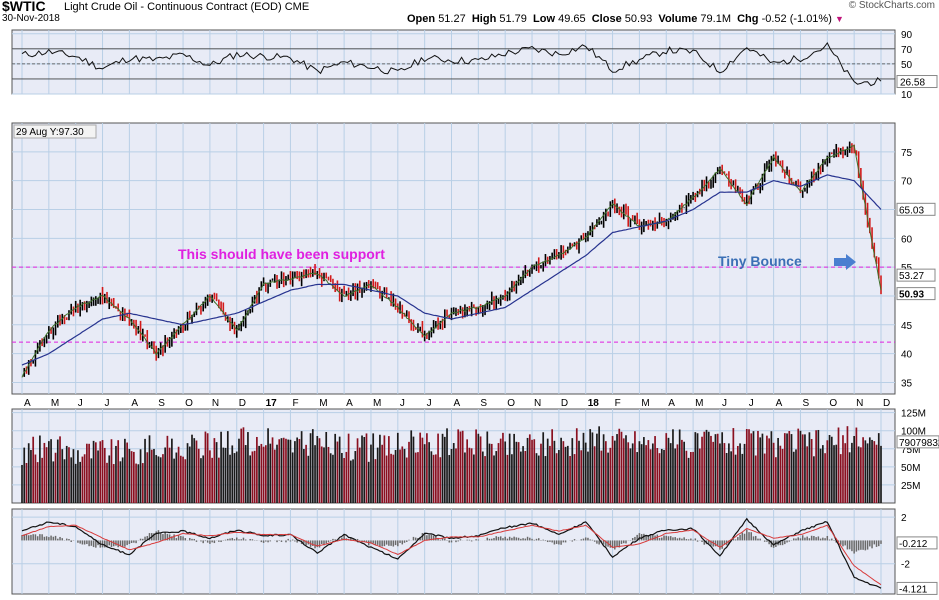 The height and width of the screenshot is (600, 939). I want to click on macd-tick-label: 2, so click(904, 518).